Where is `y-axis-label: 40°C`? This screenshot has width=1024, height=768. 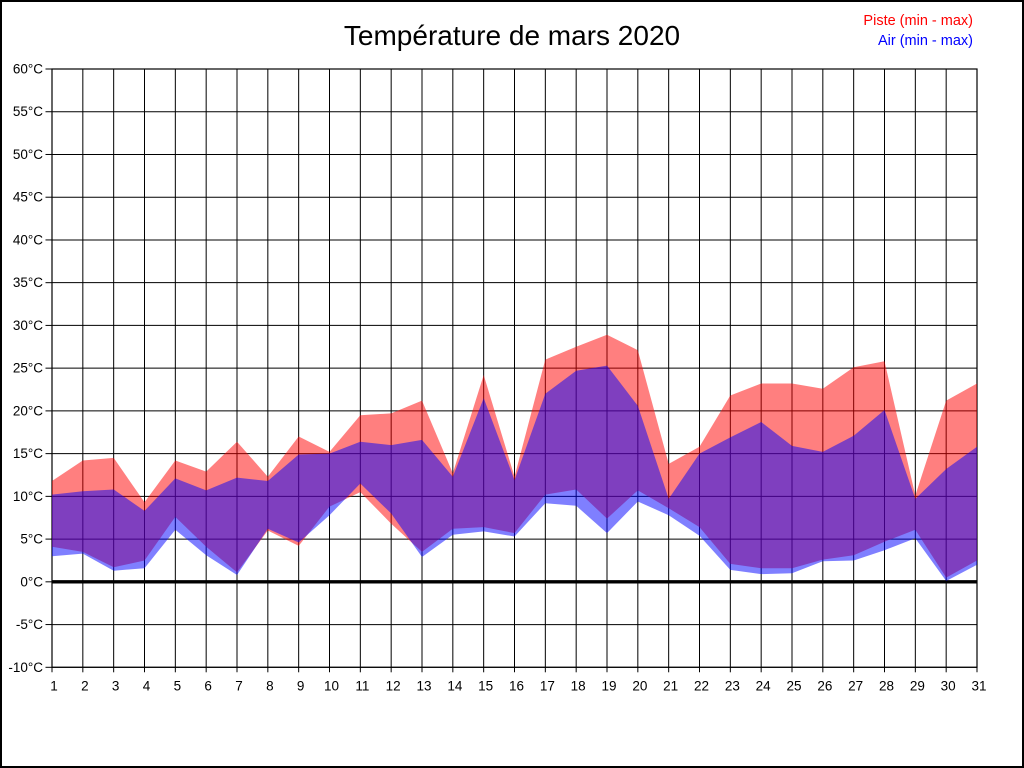
y-axis-label: 40°C is located at coordinates (28, 239).